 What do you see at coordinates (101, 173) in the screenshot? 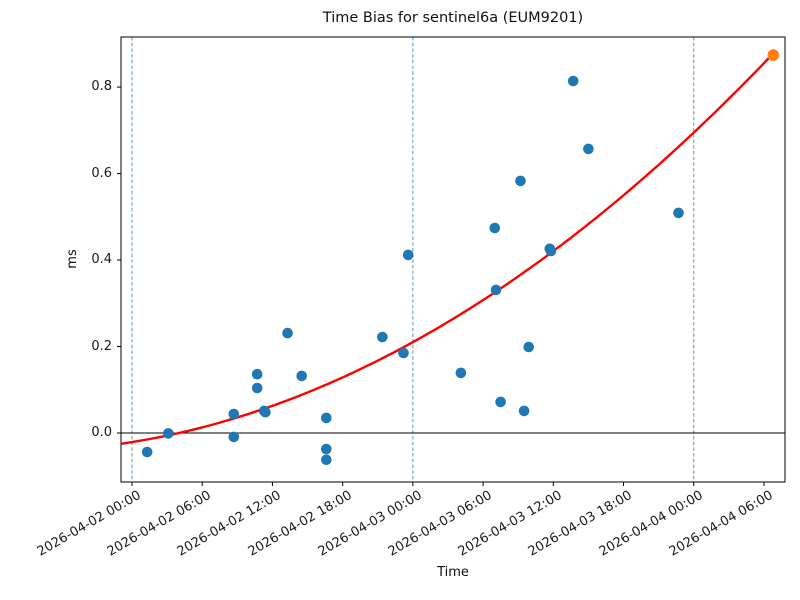
I see `y-tick-label: 0.6` at bounding box center [101, 173].